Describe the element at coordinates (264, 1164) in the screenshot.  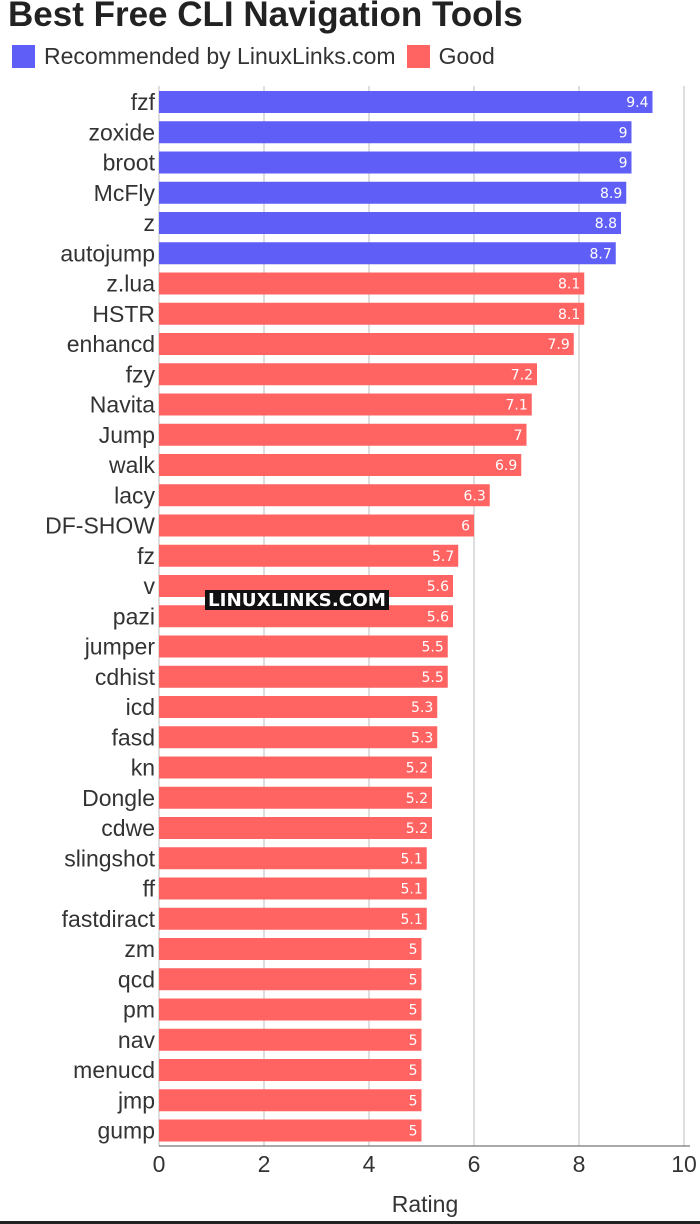
I see `x-tick-label: 2` at that location.